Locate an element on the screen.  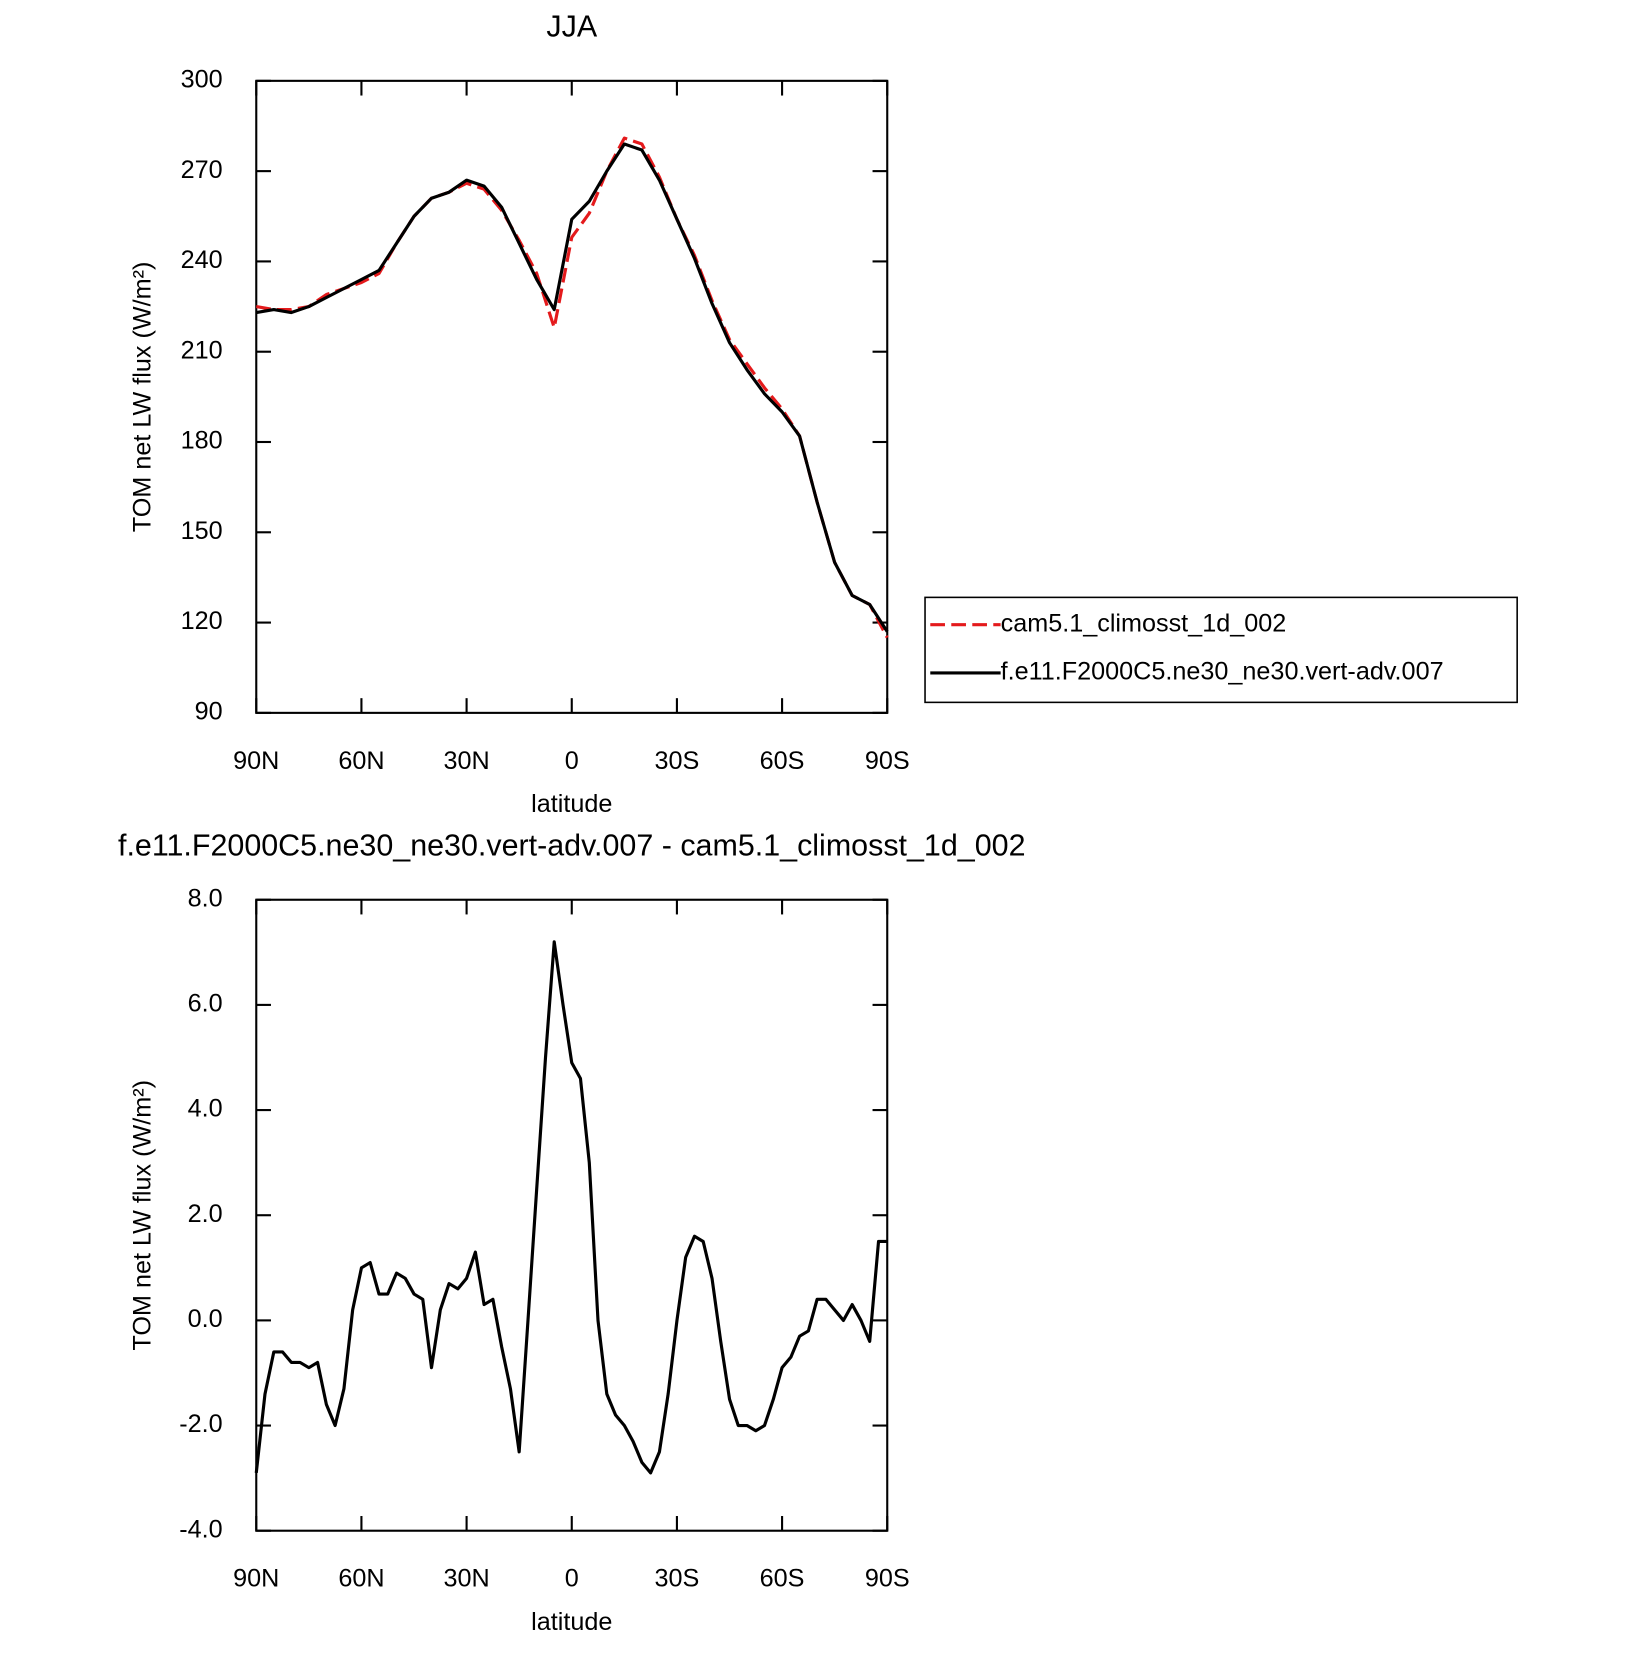
legend-label: cam5.1_climosst_1d_002 is located at coordinates (1144, 623).